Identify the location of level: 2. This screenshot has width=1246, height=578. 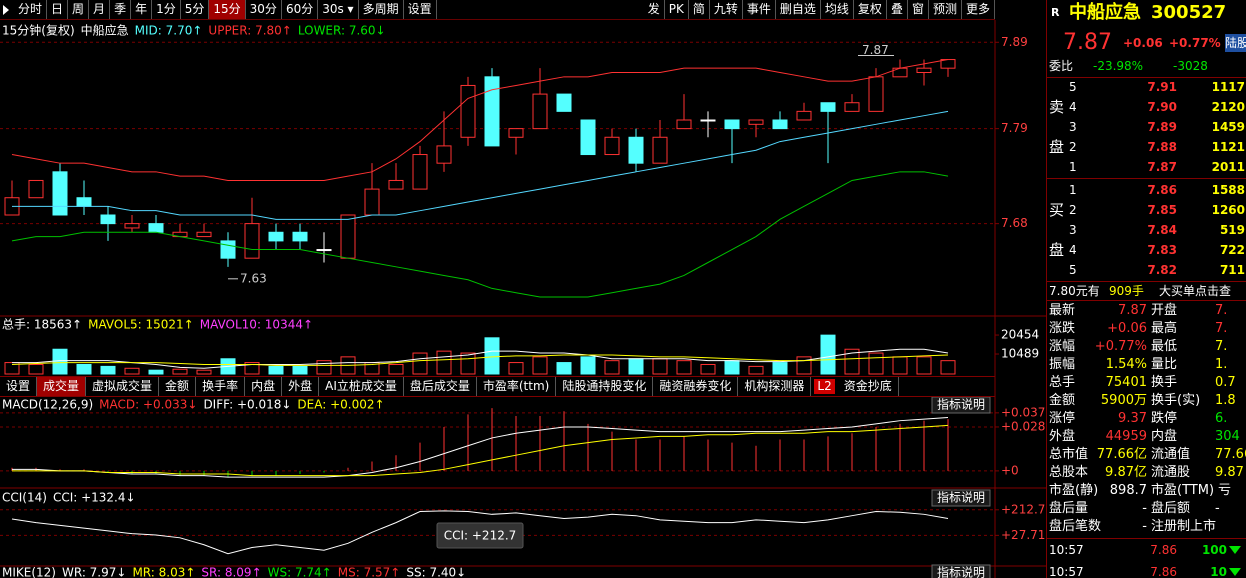
(1073, 210).